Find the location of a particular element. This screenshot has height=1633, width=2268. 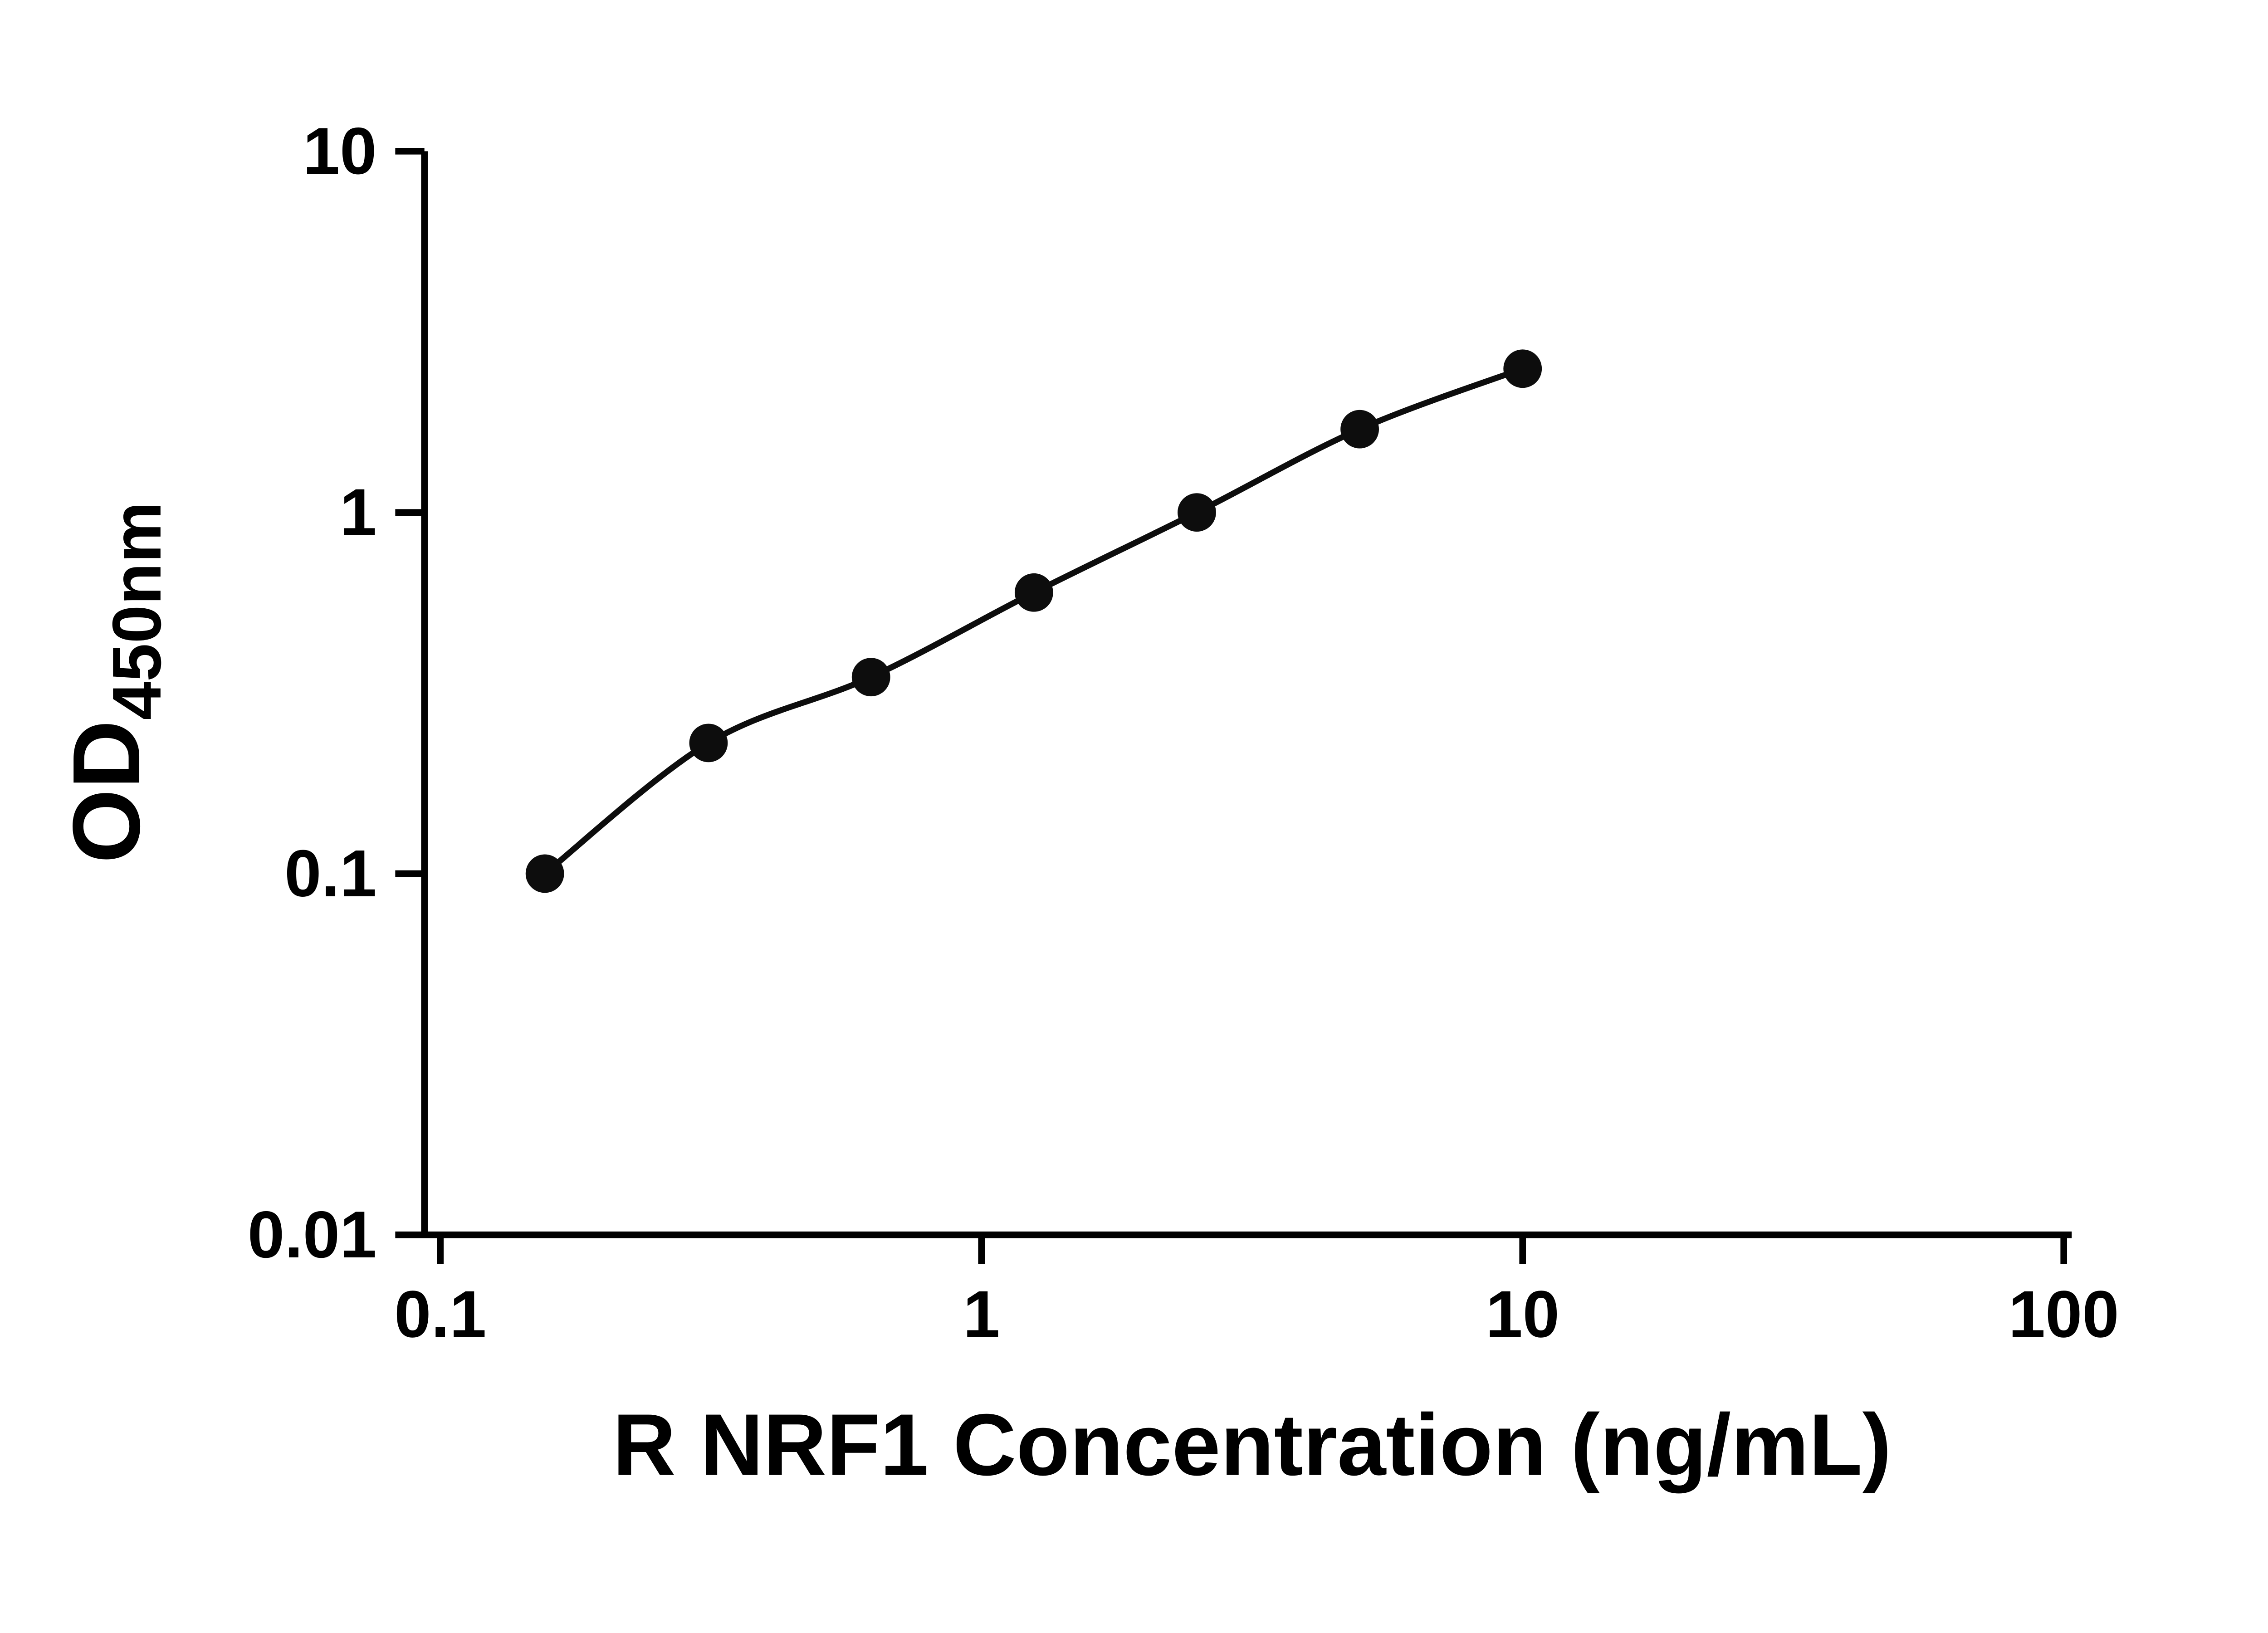

x-tick-label: 0.1 is located at coordinates (440, 1314).